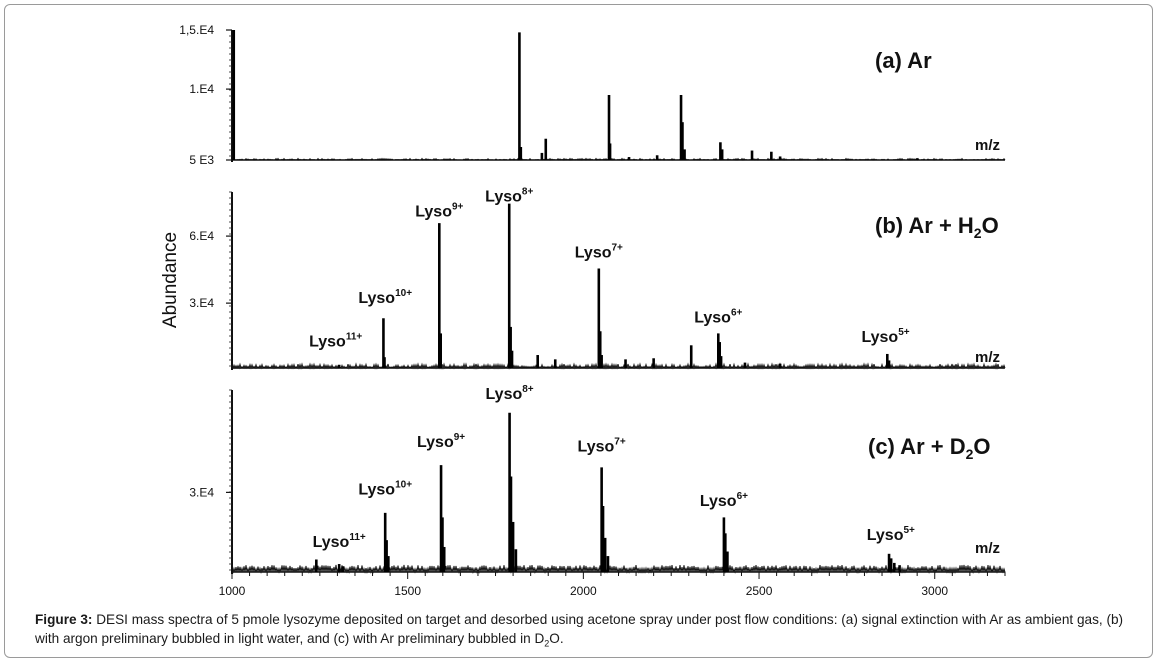 The width and height of the screenshot is (1160, 665). Describe the element at coordinates (987, 145) in the screenshot. I see `mz-label-a: m/z` at that location.